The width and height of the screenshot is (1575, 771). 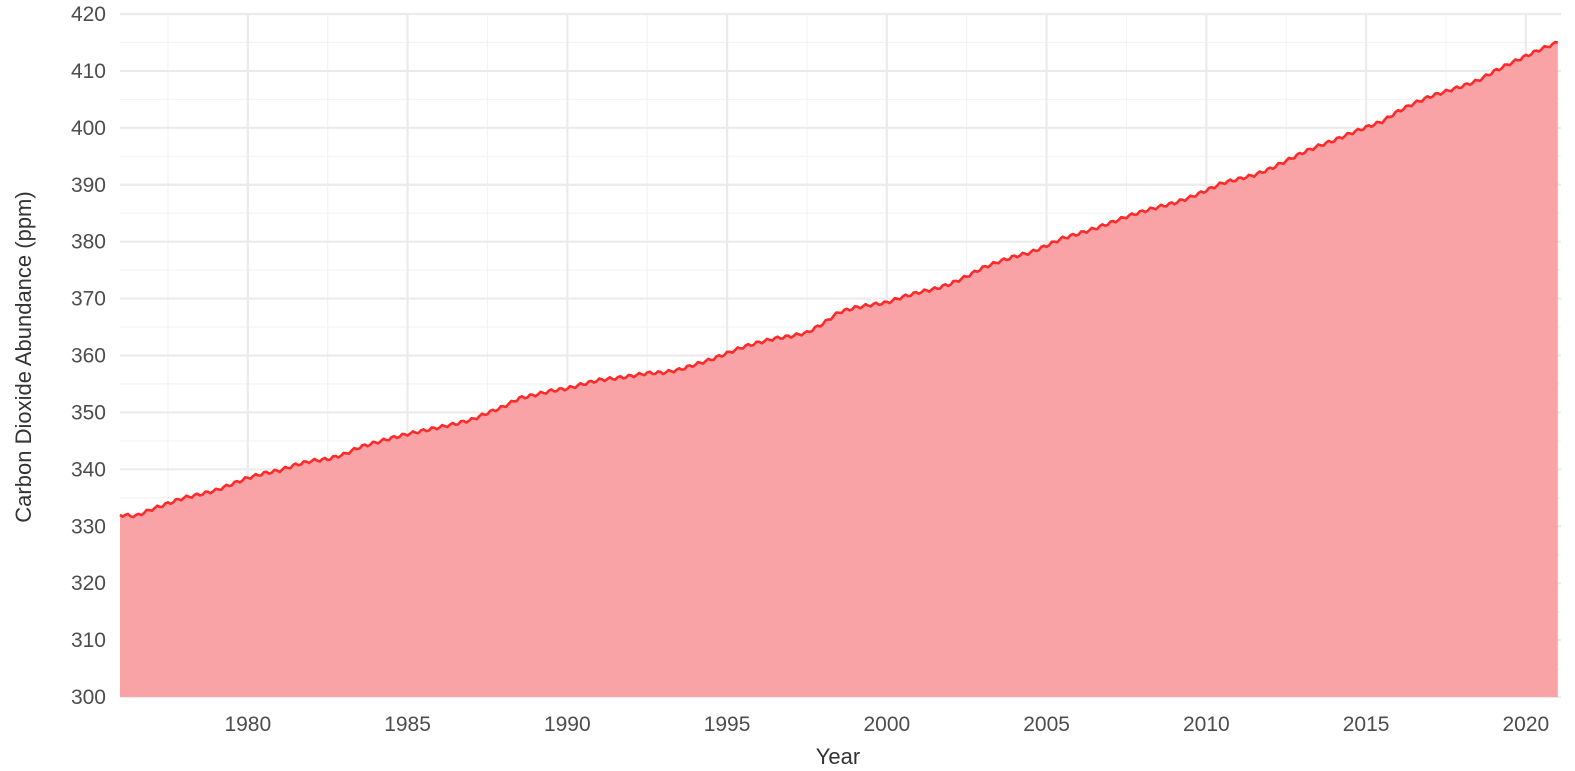 What do you see at coordinates (88, 583) in the screenshot?
I see `y-tick-label: 320` at bounding box center [88, 583].